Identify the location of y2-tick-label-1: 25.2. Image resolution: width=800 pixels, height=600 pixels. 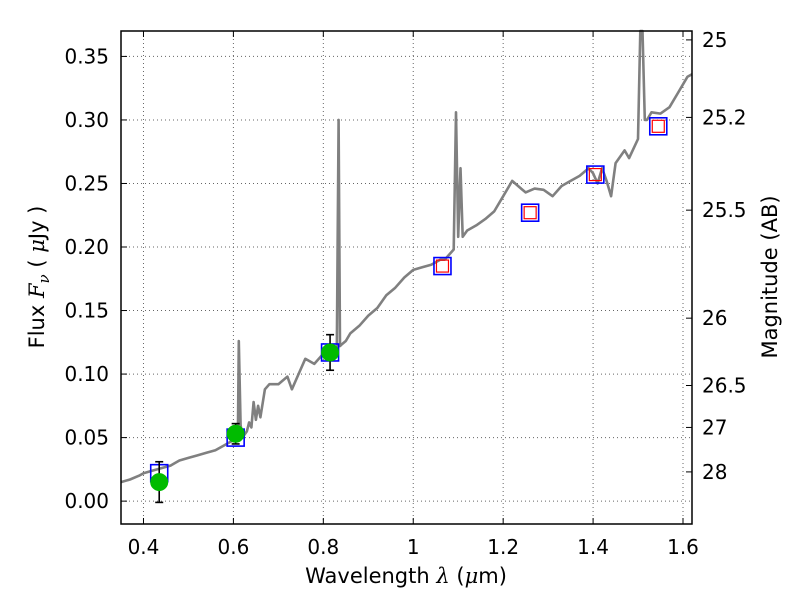
(724, 117).